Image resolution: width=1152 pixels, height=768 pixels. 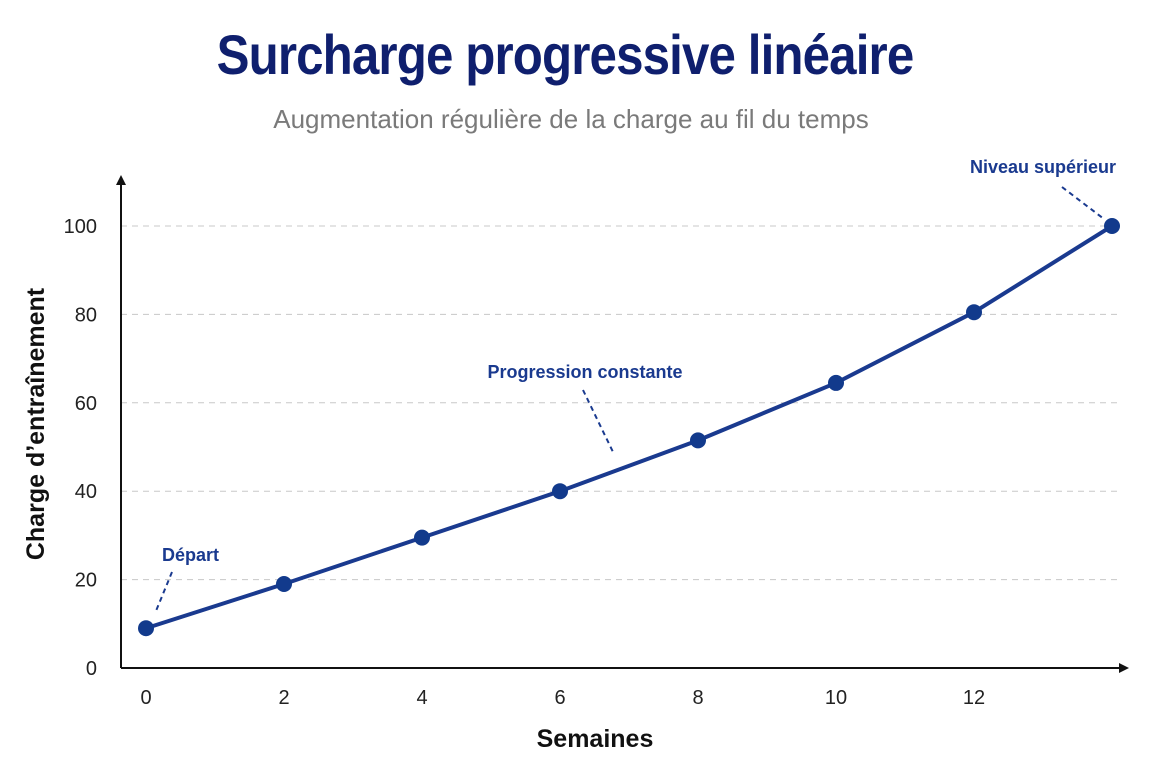 What do you see at coordinates (190, 555) in the screenshot?
I see `annotation-depart-label: Départ` at bounding box center [190, 555].